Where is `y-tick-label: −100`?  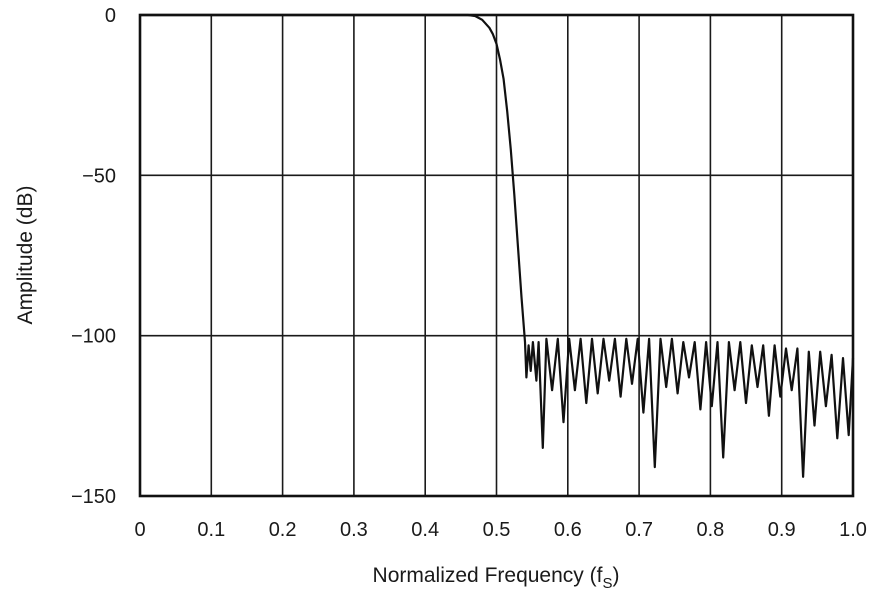 y-tick-label: −100 is located at coordinates (93, 337).